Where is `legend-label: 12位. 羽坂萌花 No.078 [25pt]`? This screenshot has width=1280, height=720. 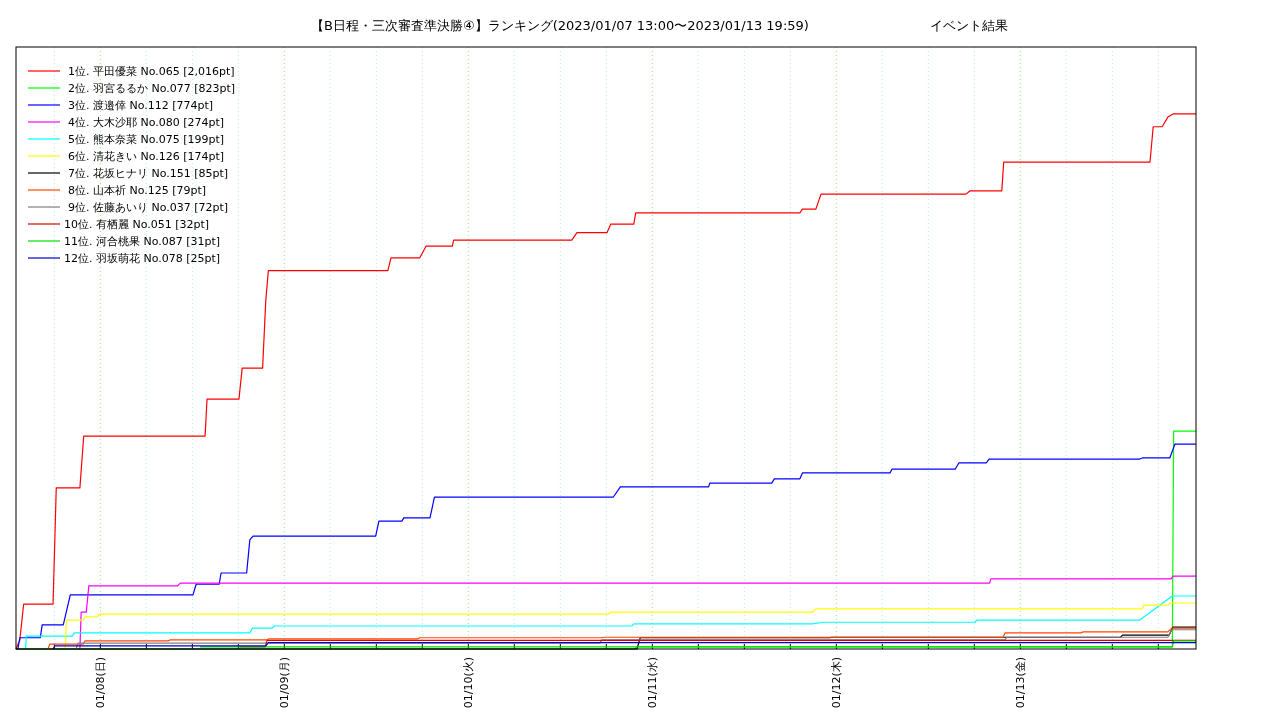
legend-label: 12位. 羽坂萌花 No.078 [25pt] is located at coordinates (142, 258).